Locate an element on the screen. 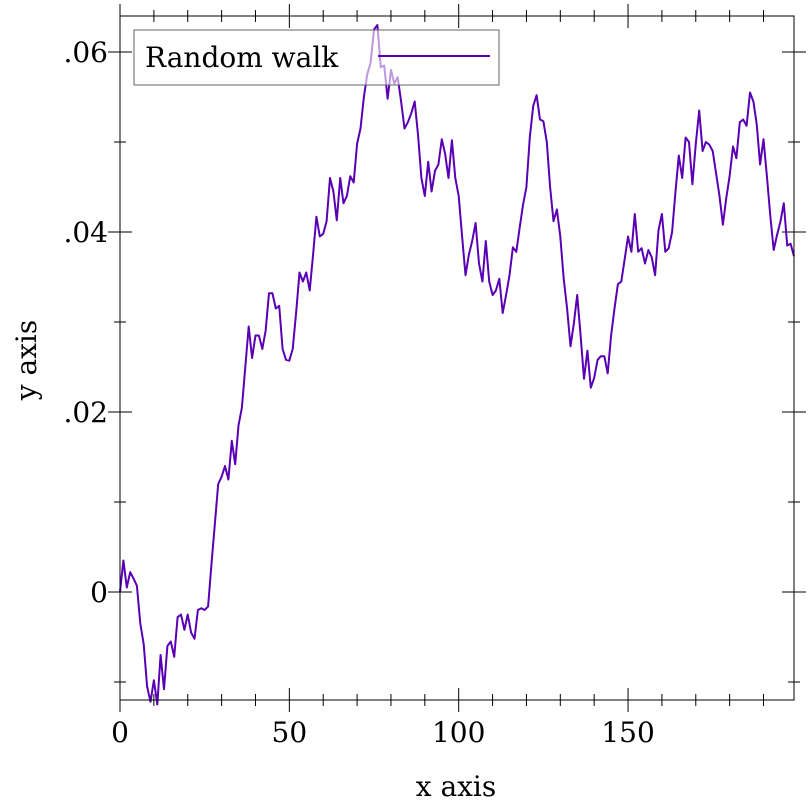 The width and height of the screenshot is (812, 812). x-tick-label: 50 is located at coordinates (290, 732).